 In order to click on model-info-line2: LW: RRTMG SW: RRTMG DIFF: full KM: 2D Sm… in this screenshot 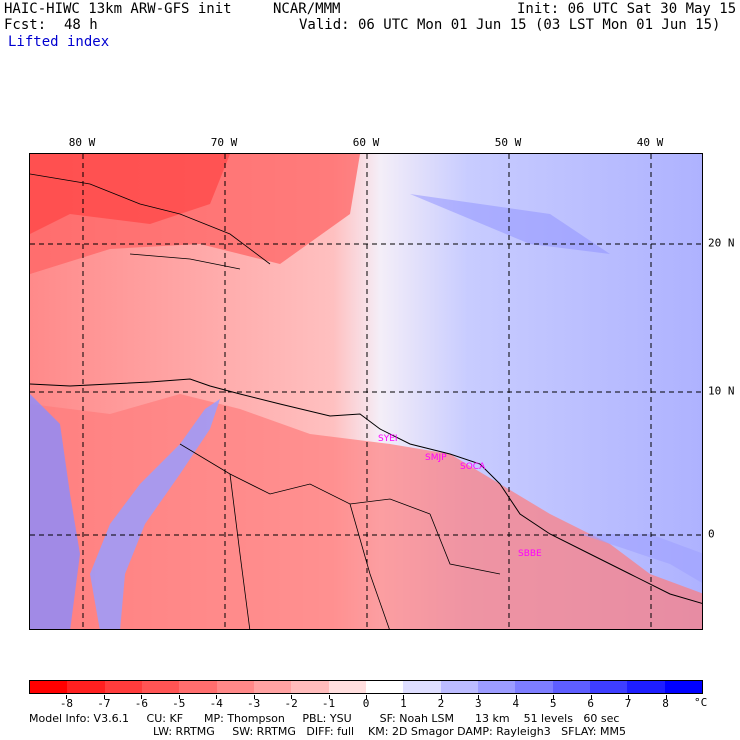, I will do `click(389, 731)`.